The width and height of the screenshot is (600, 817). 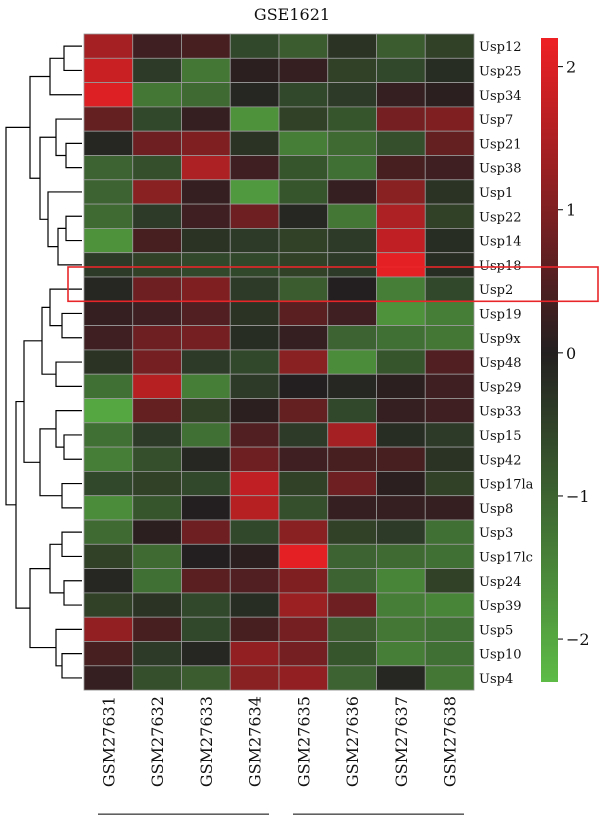 What do you see at coordinates (108, 386) in the screenshot?
I see `cell-usp29-gsm27631` at bounding box center [108, 386].